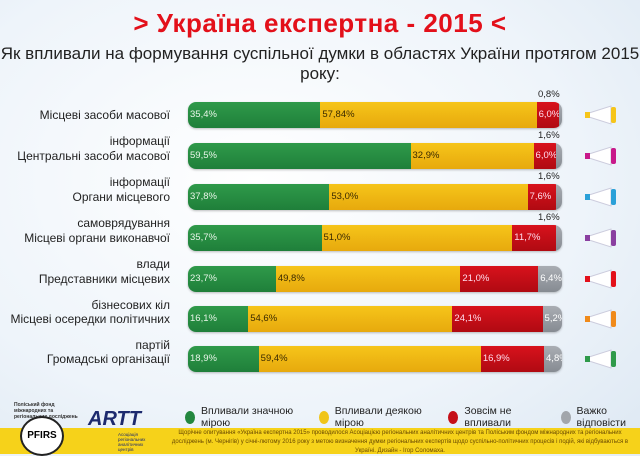 This screenshot has height=456, width=640. I want to click on bar-segment-k: 5,2%, so click(552, 319).